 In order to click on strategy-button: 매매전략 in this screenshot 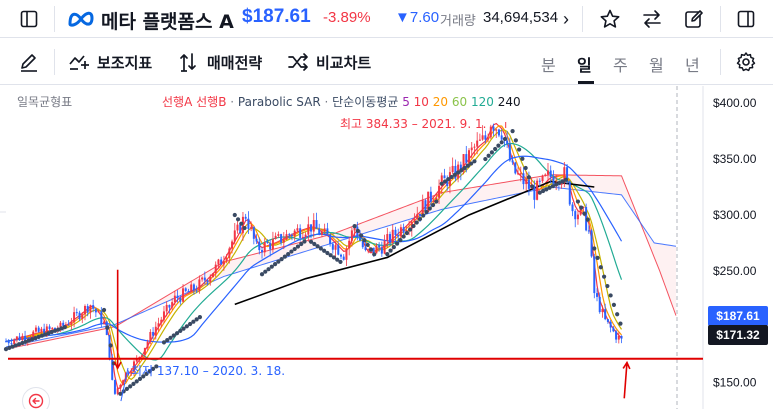, I will do `click(220, 62)`.